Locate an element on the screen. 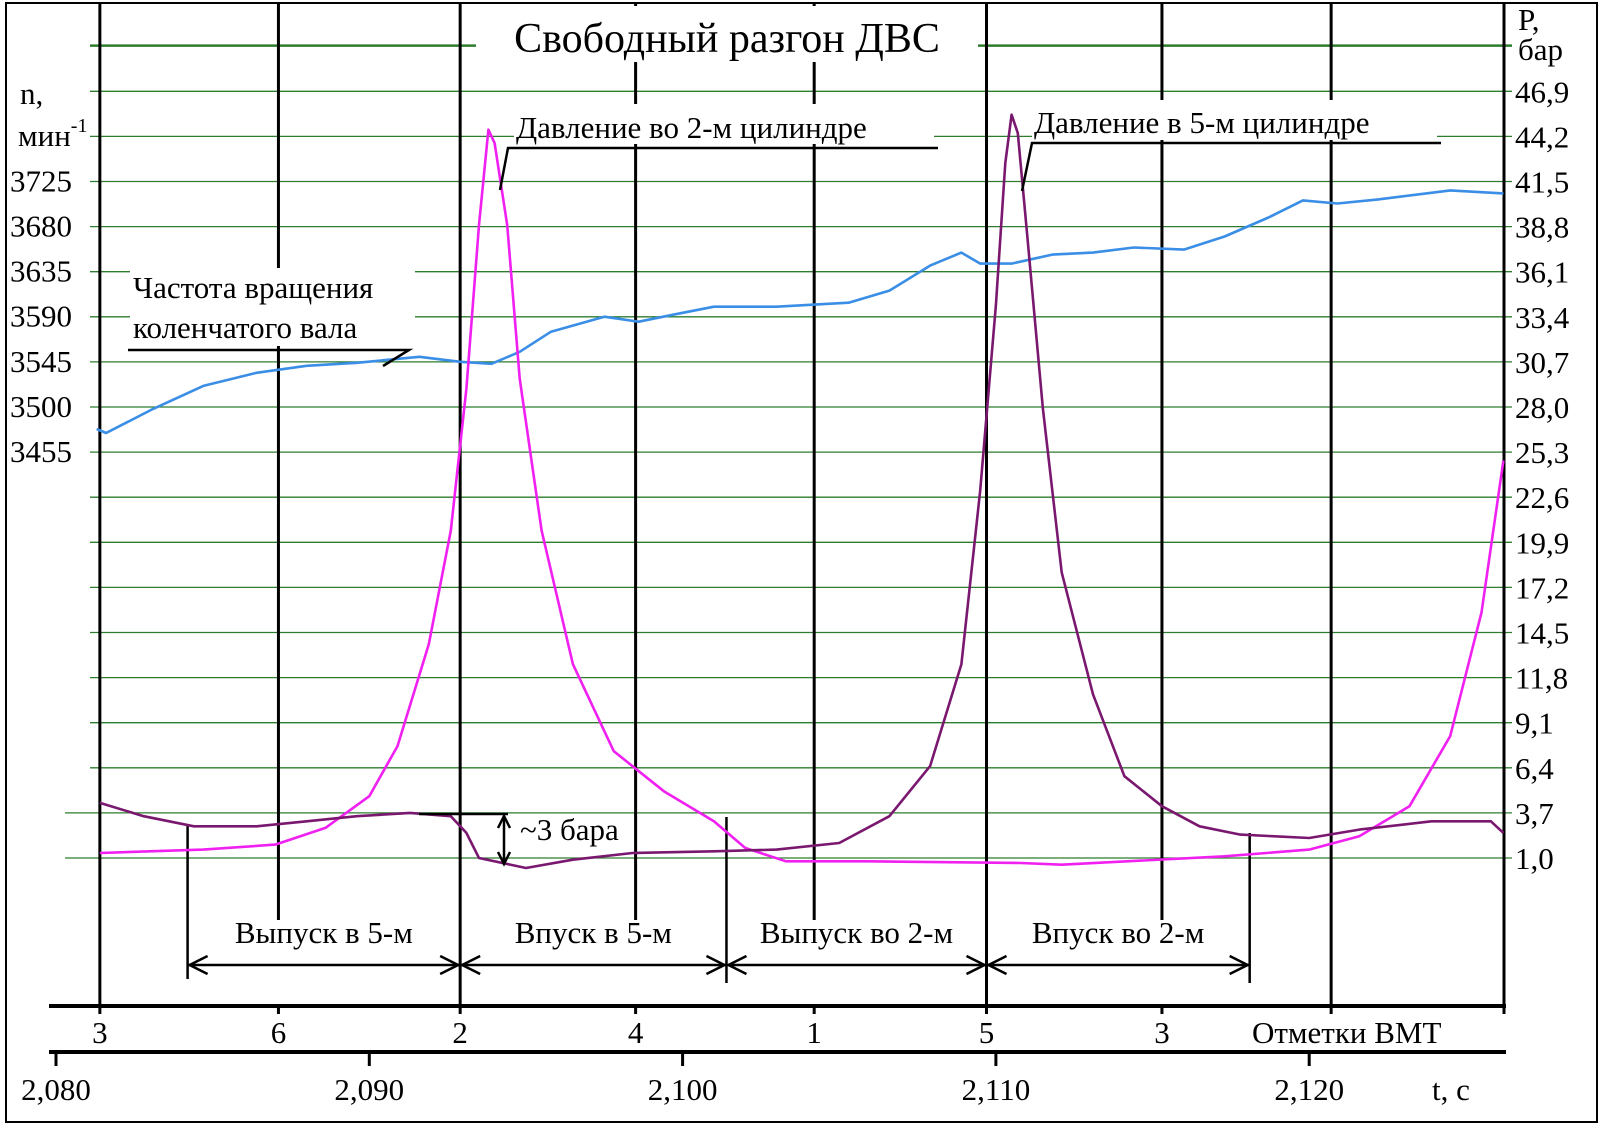  time-tick-label: 2,120 is located at coordinates (1309, 1089).